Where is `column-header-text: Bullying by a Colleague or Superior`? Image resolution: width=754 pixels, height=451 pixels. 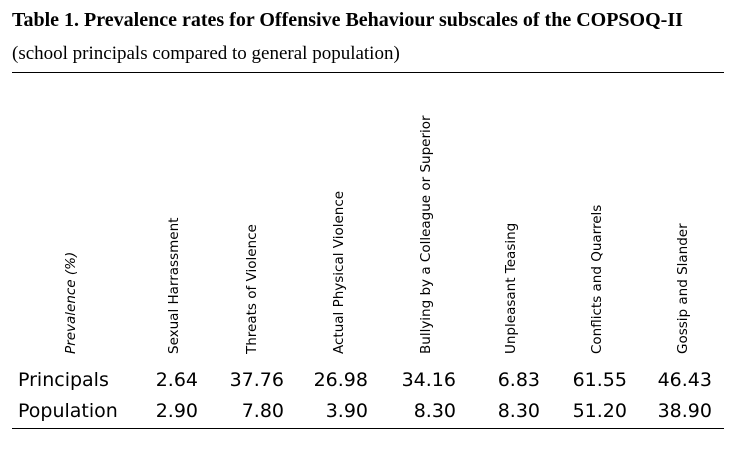 column-header-text: Bullying by a Colleague or Superior is located at coordinates (426, 234).